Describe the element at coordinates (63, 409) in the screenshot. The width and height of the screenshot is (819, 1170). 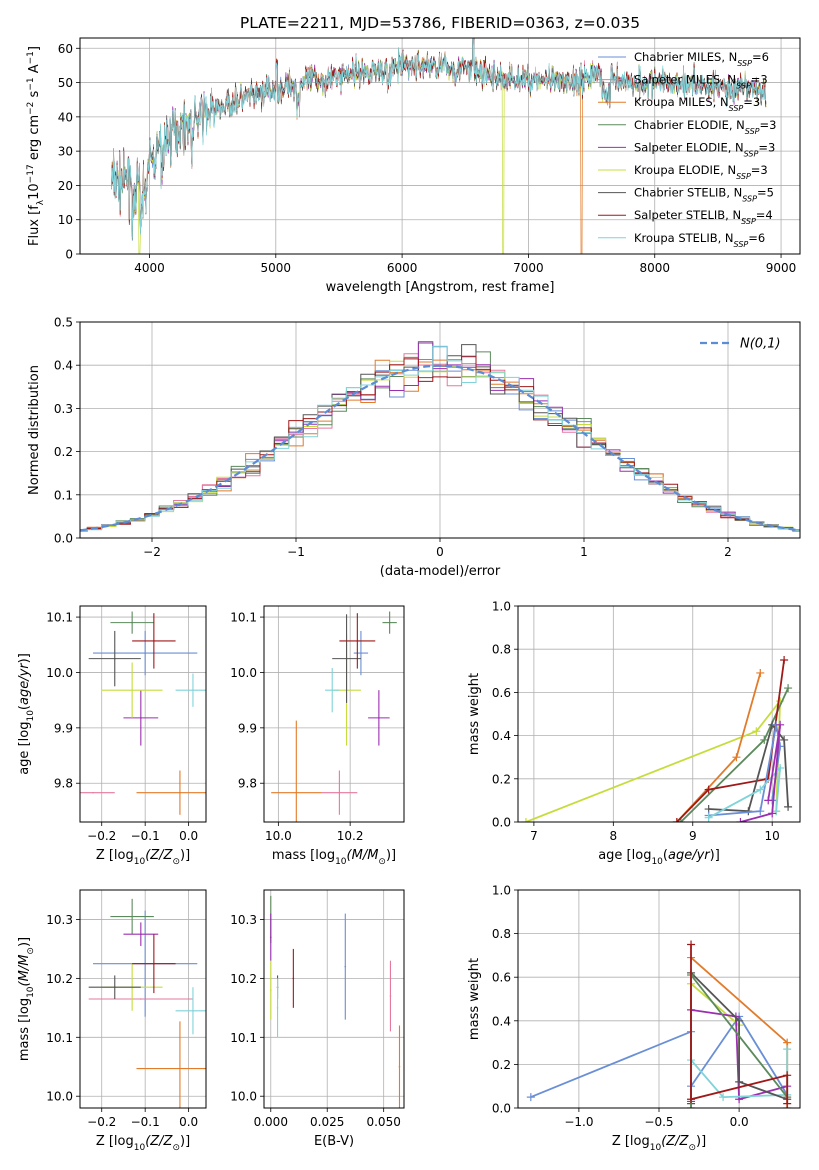
I see `y-tick-label: 0.3` at that location.